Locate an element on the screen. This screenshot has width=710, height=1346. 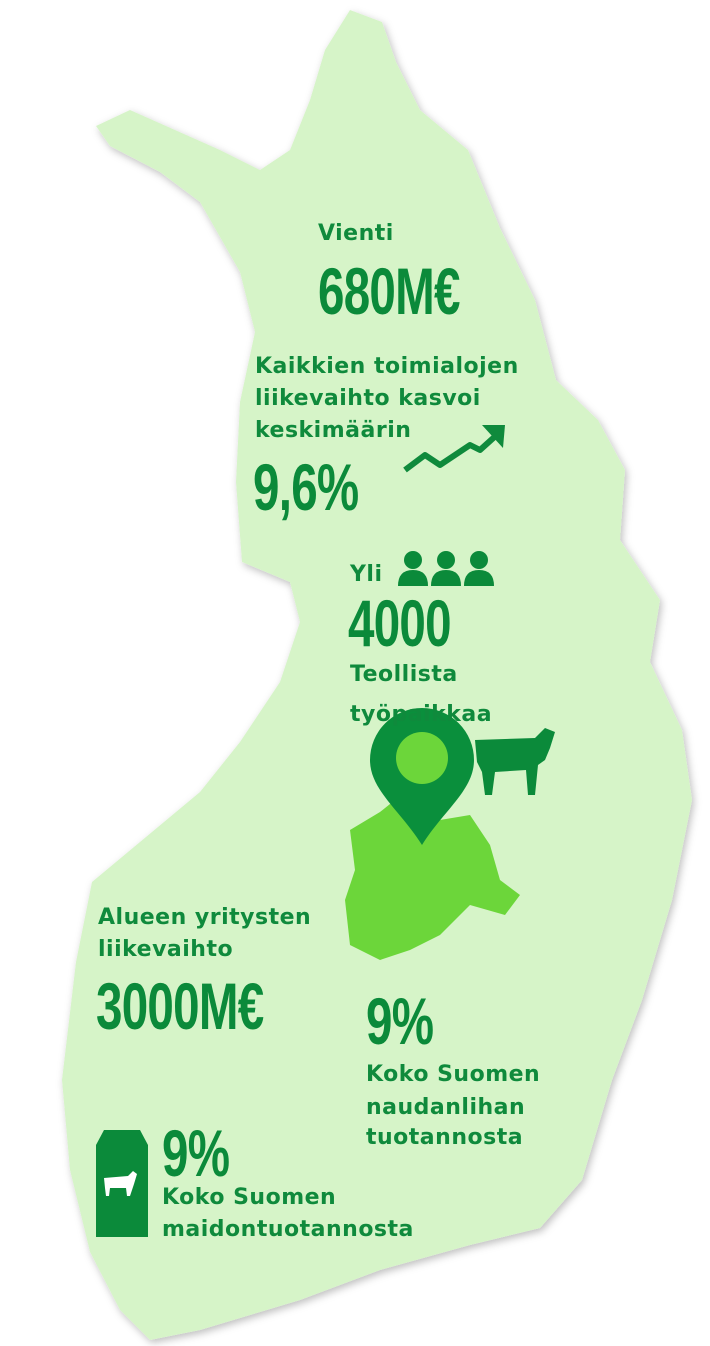
trend-arrow is located at coordinates (453, 451).